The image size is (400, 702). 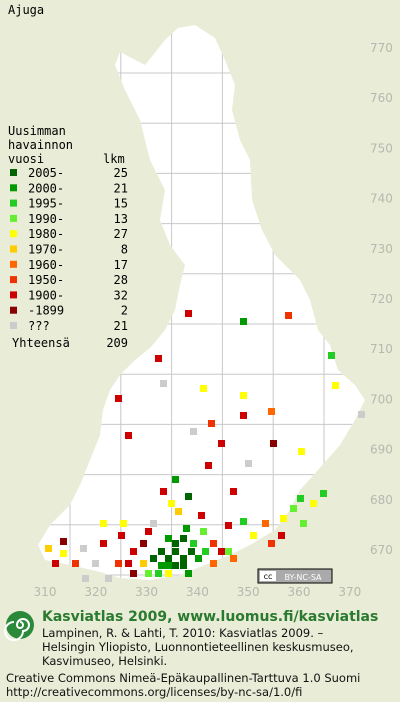 I want to click on y-label: 680, so click(x=381, y=500).